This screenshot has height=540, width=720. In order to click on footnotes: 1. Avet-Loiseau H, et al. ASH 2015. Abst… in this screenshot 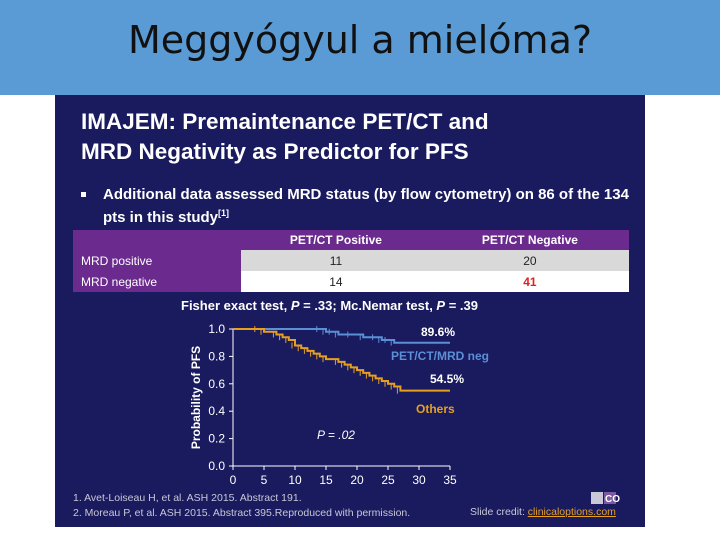, I will do `click(241, 506)`.